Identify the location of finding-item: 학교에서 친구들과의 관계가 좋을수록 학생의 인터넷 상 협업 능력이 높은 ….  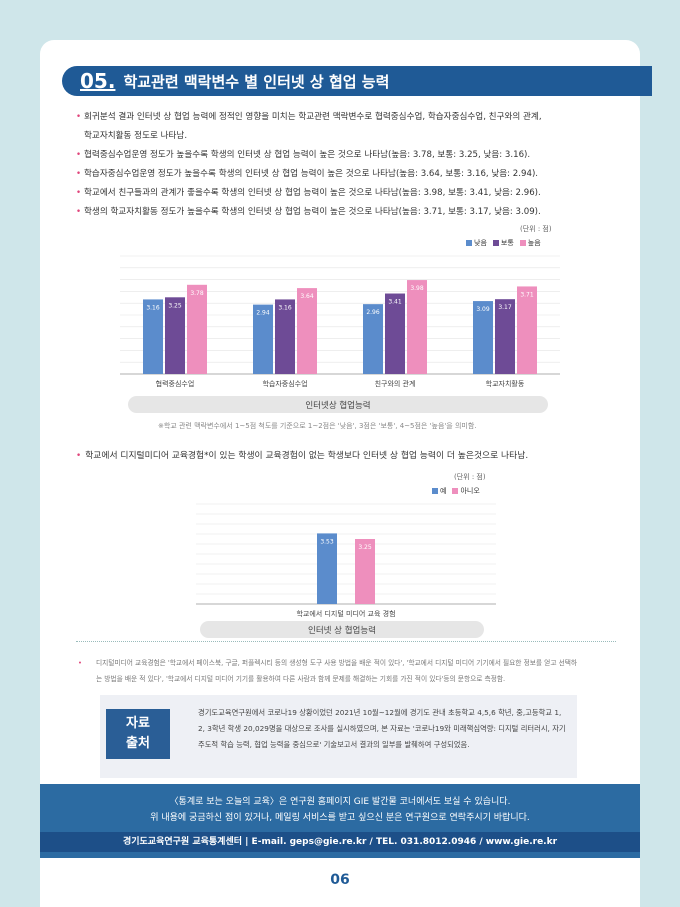
(348, 193).